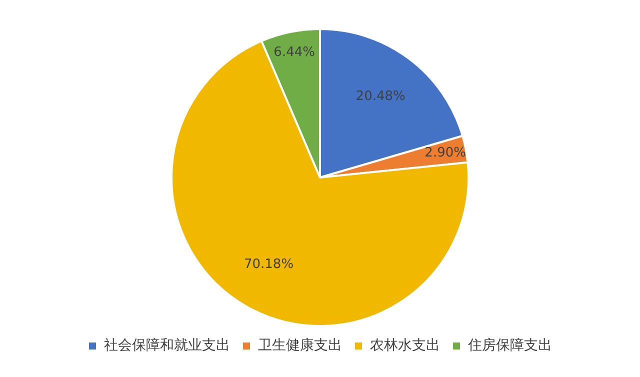 The height and width of the screenshot is (377, 640). Describe the element at coordinates (269, 264) in the screenshot. I see `data-label: 70.18%` at that location.